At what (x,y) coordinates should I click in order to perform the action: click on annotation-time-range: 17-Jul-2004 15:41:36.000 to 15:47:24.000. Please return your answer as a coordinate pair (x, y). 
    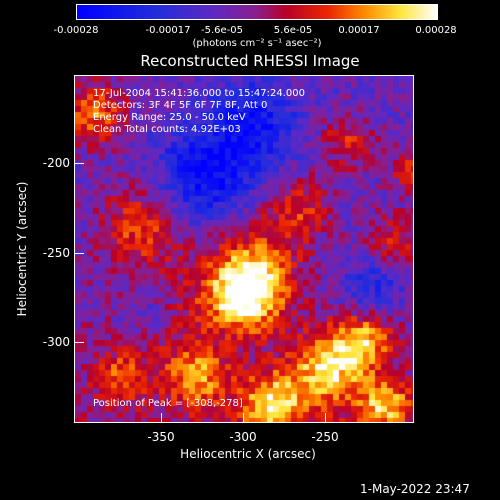
    Looking at the image, I should click on (199, 93).